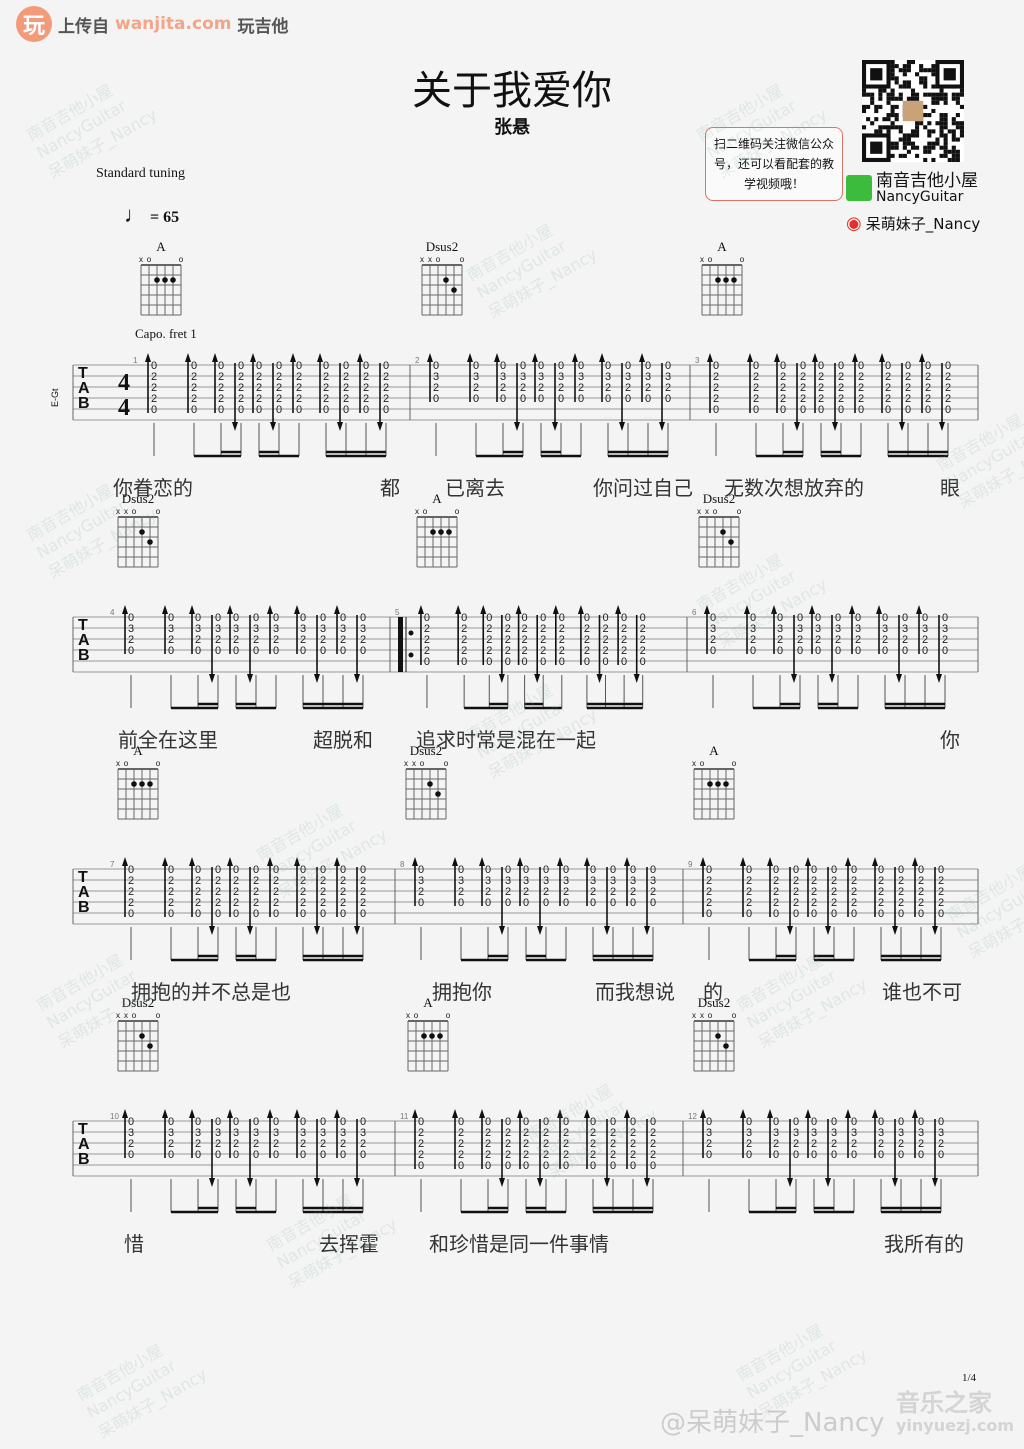 The height and width of the screenshot is (1449, 1024). What do you see at coordinates (913, 111) in the screenshot?
I see `qr-code` at bounding box center [913, 111].